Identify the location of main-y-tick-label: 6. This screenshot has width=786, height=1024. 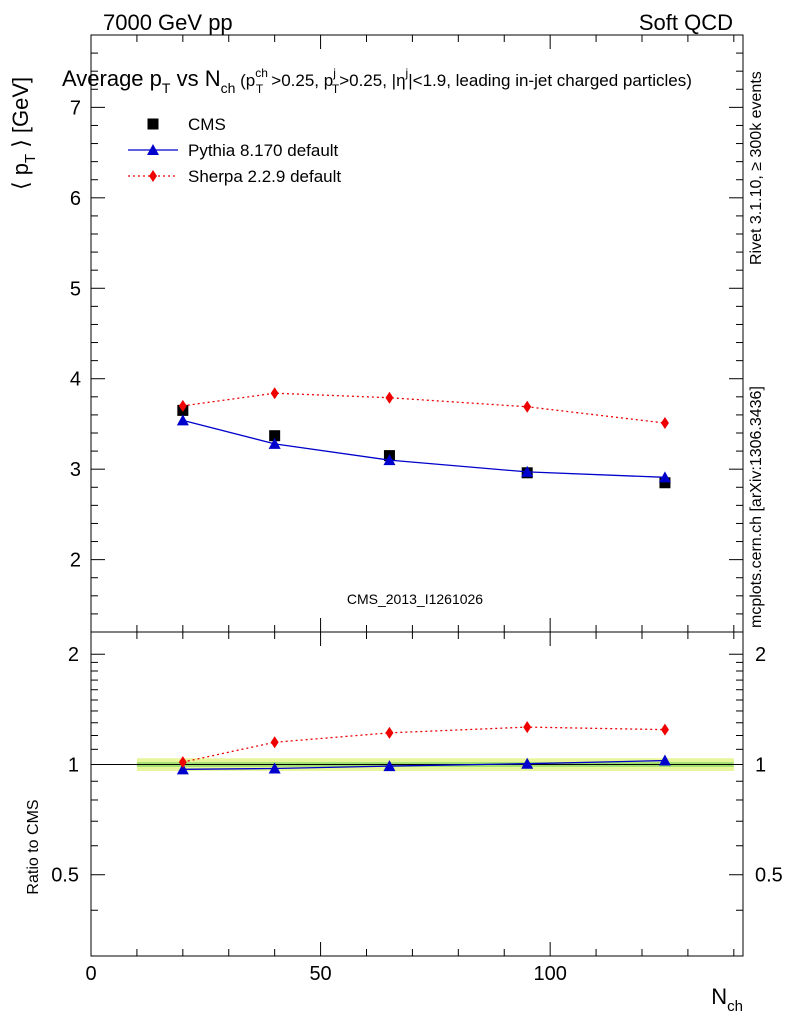
(75, 199).